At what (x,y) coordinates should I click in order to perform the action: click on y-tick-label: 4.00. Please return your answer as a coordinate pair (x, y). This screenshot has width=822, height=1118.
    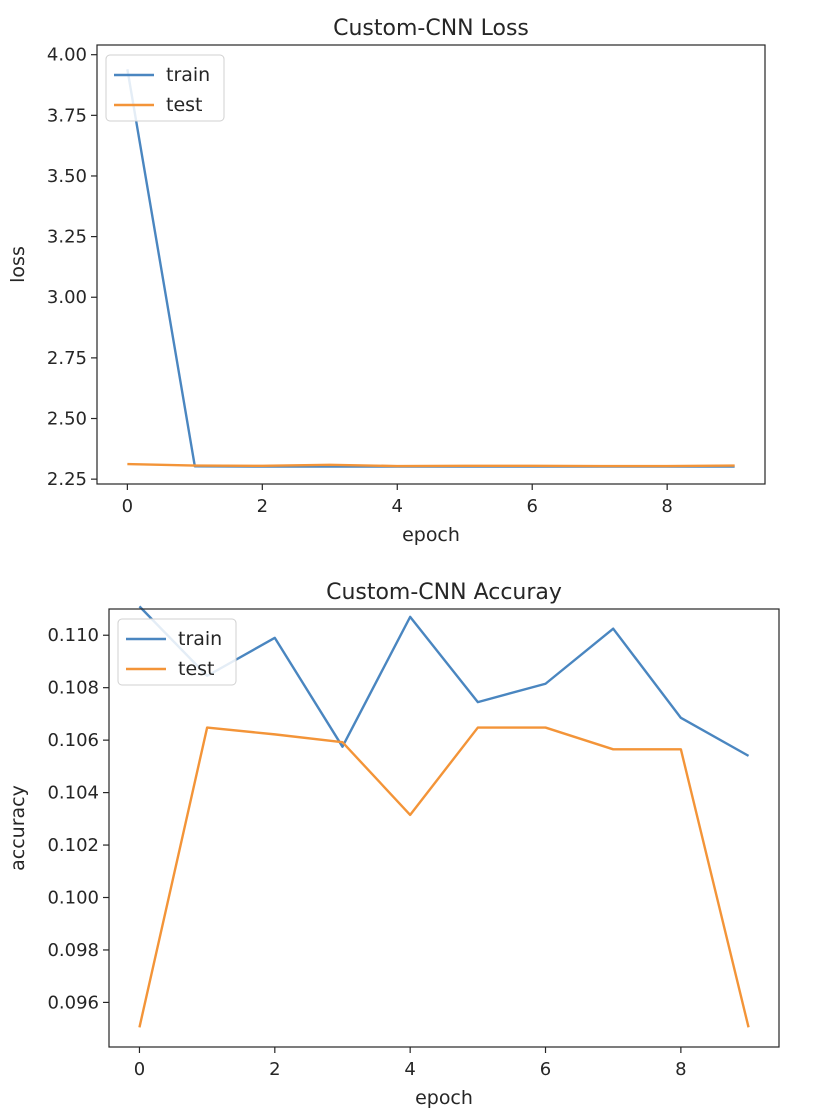
    Looking at the image, I should click on (67, 55).